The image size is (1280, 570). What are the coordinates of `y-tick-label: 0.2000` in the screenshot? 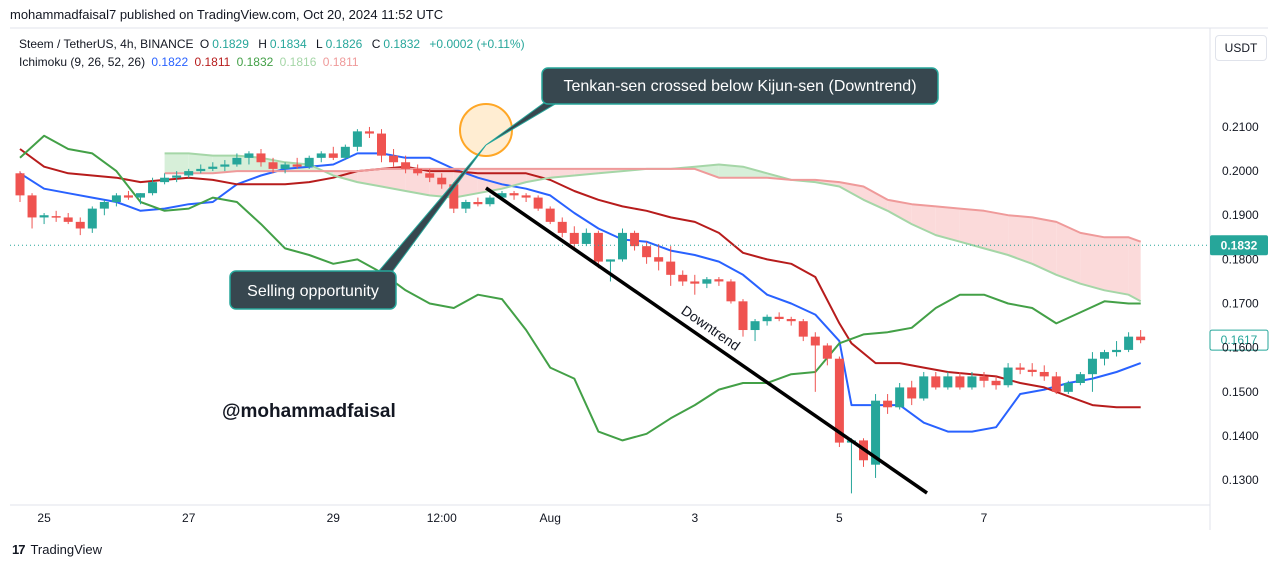 It's located at (1240, 171).